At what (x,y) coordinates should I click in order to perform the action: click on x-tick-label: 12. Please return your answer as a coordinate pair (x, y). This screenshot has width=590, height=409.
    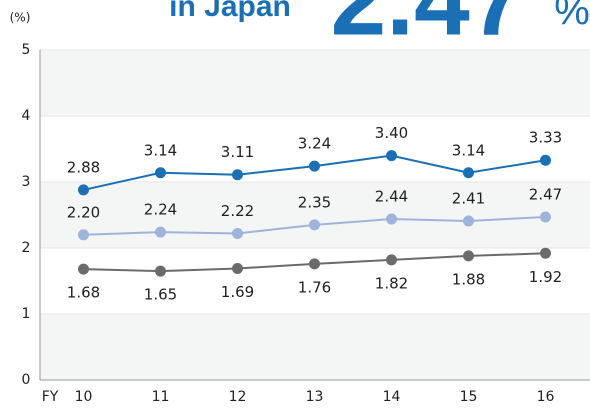
    Looking at the image, I should click on (238, 397).